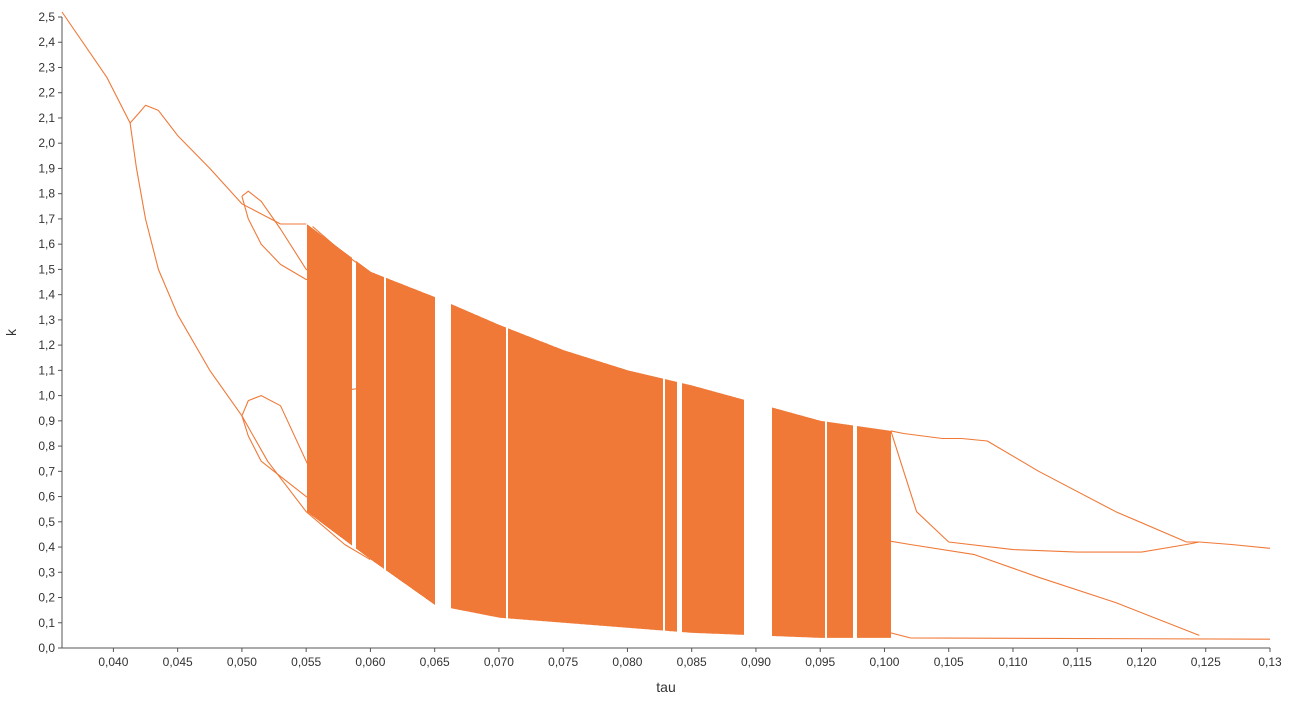  Describe the element at coordinates (1141, 662) in the screenshot. I see `x-tick-label: 0,120` at that location.